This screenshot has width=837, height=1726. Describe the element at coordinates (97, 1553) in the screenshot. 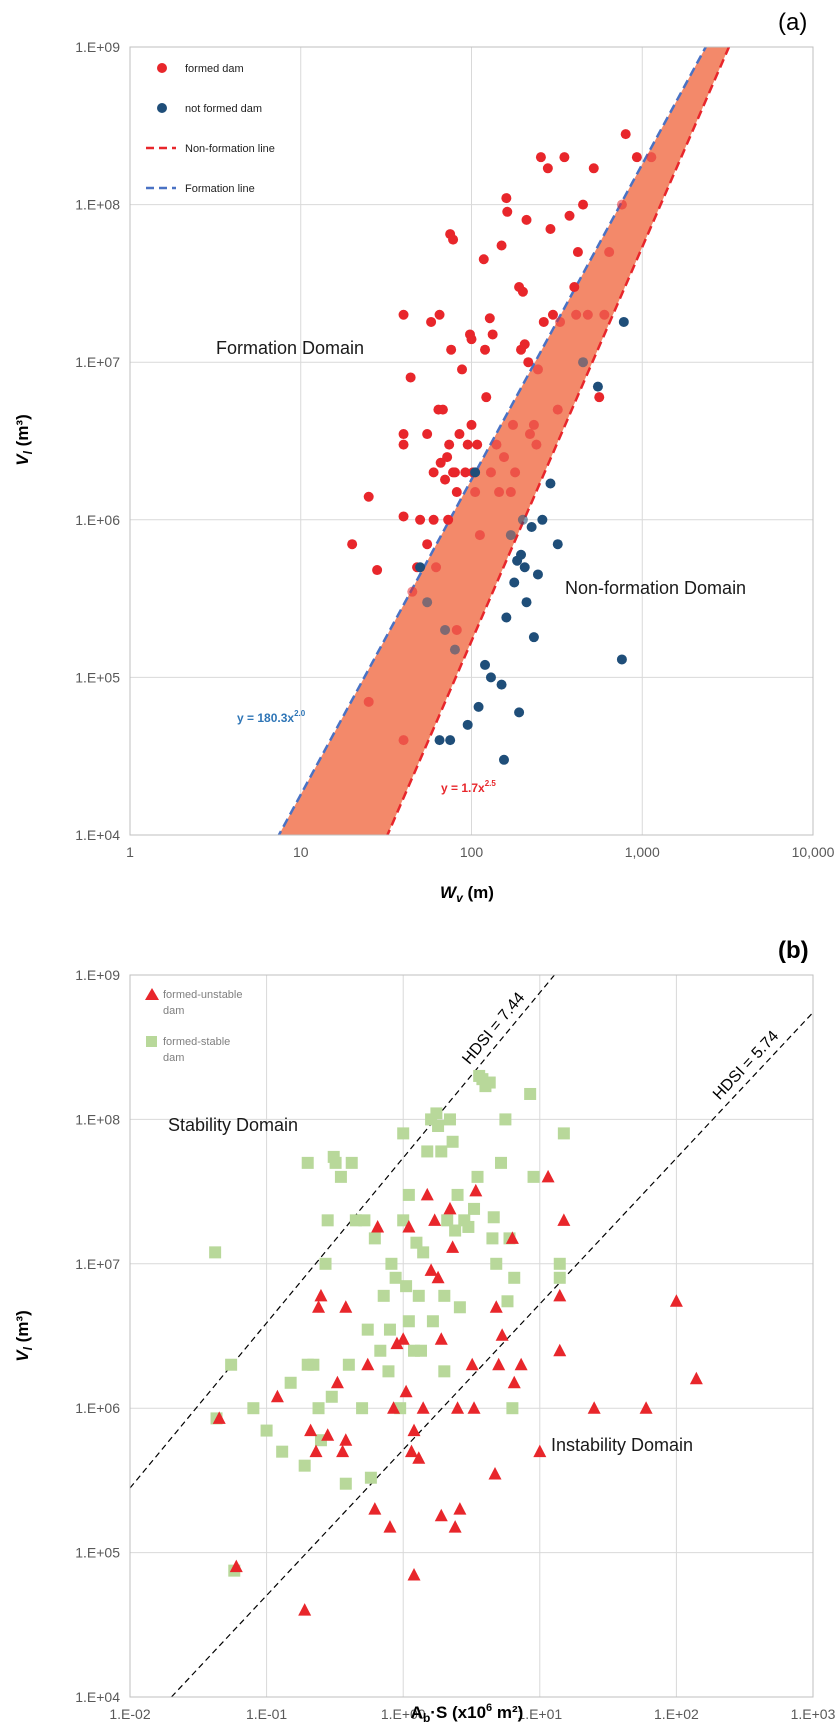

I see `panel-b-y-tick-label: 1.E+05` at that location.